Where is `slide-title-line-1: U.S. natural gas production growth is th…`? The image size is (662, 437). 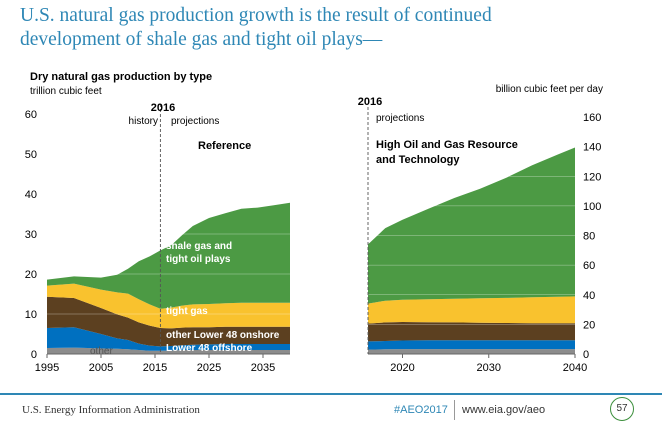 slide-title-line-1: U.S. natural gas production growth is th… is located at coordinates (256, 15).